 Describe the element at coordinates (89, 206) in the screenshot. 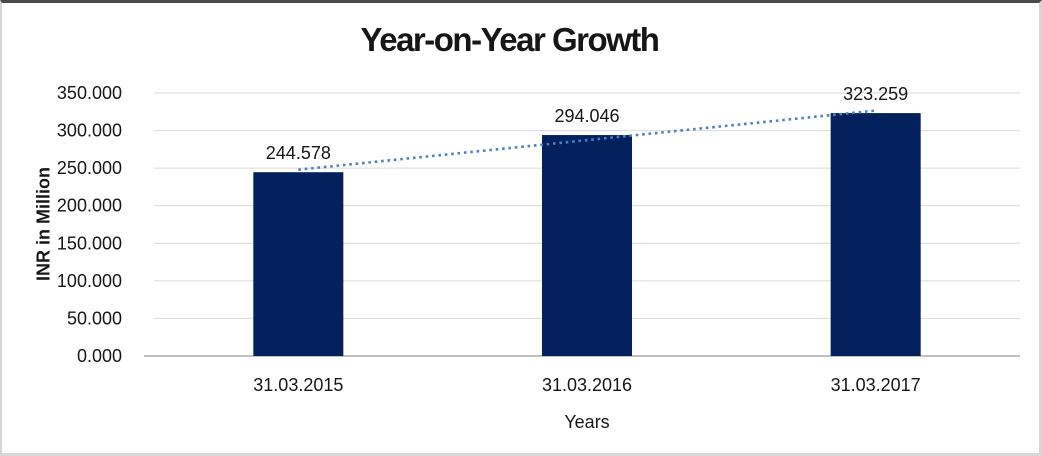

I see `y-tick-label: 200.000` at that location.